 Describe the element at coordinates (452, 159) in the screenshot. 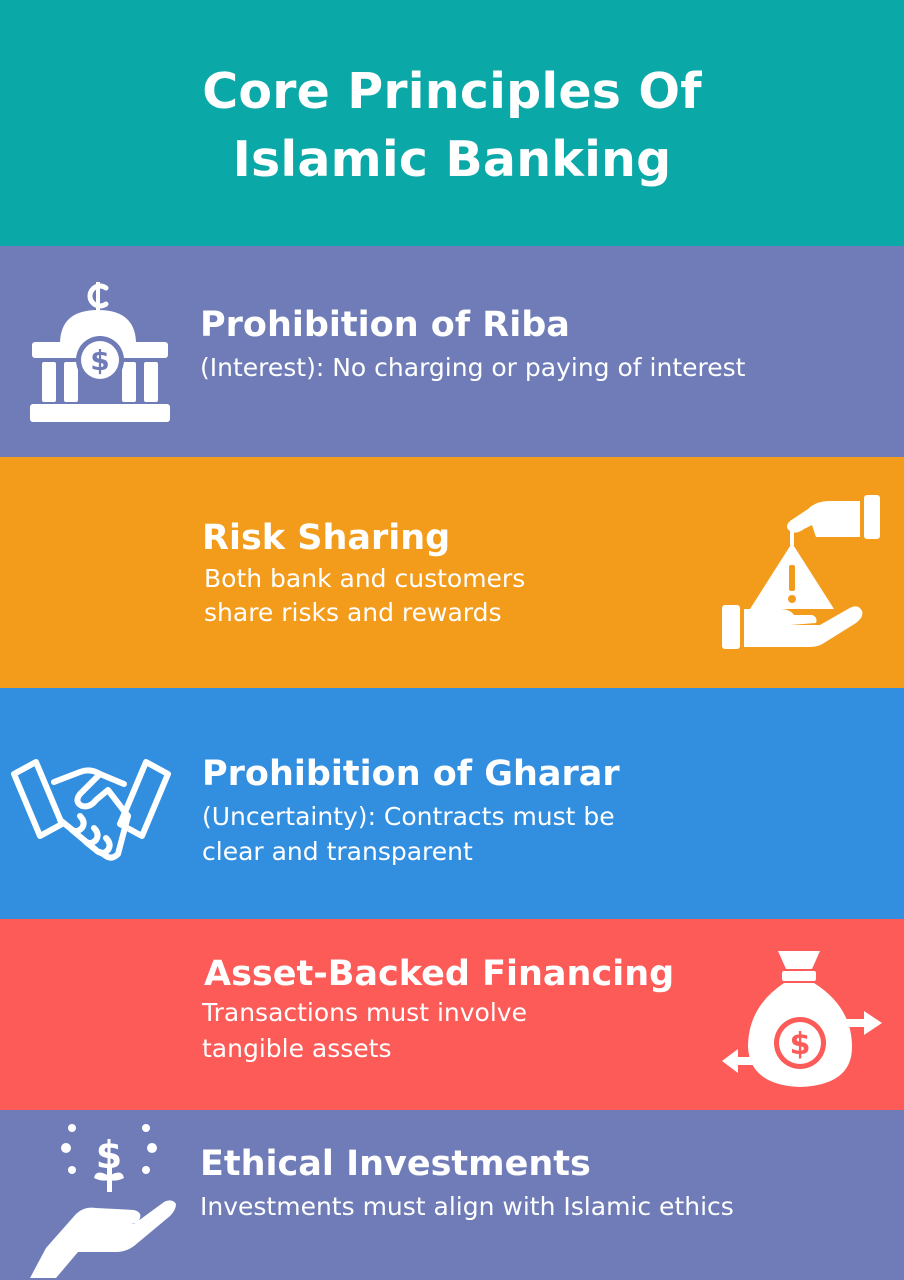

I see `title-line-2: Islamic Banking` at that location.